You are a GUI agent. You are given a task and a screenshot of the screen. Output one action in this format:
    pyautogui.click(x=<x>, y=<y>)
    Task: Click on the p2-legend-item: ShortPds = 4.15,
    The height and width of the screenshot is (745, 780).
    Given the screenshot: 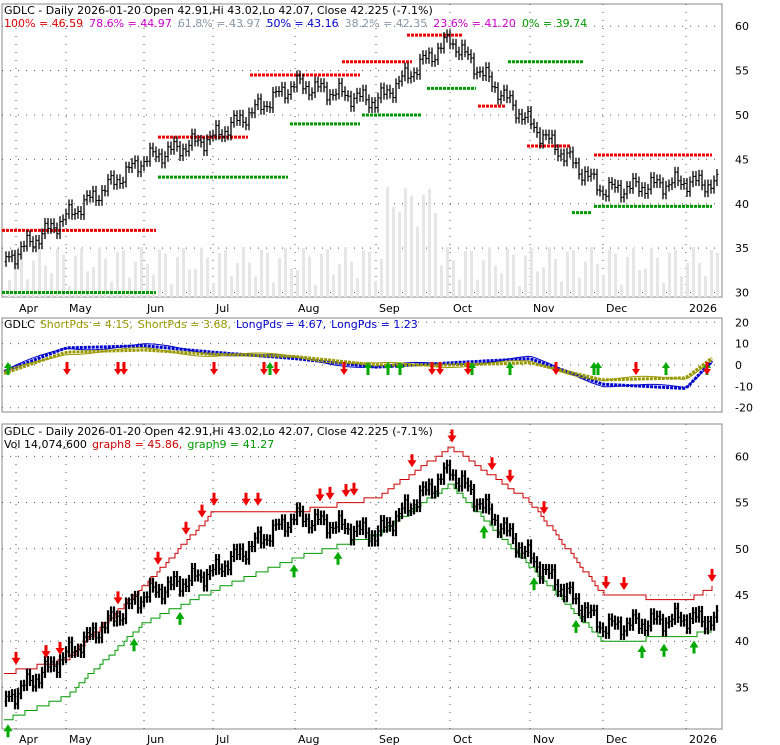 What is the action you would take?
    pyautogui.click(x=86, y=324)
    